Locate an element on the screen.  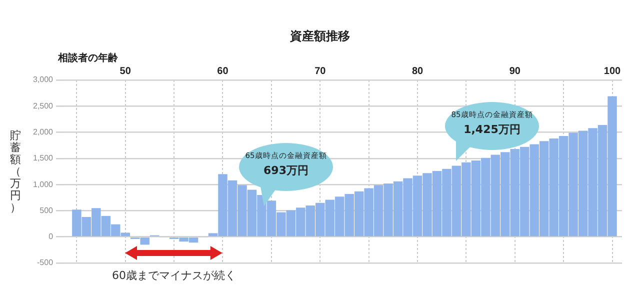
y-tick-label: 500 is located at coordinates (47, 210).